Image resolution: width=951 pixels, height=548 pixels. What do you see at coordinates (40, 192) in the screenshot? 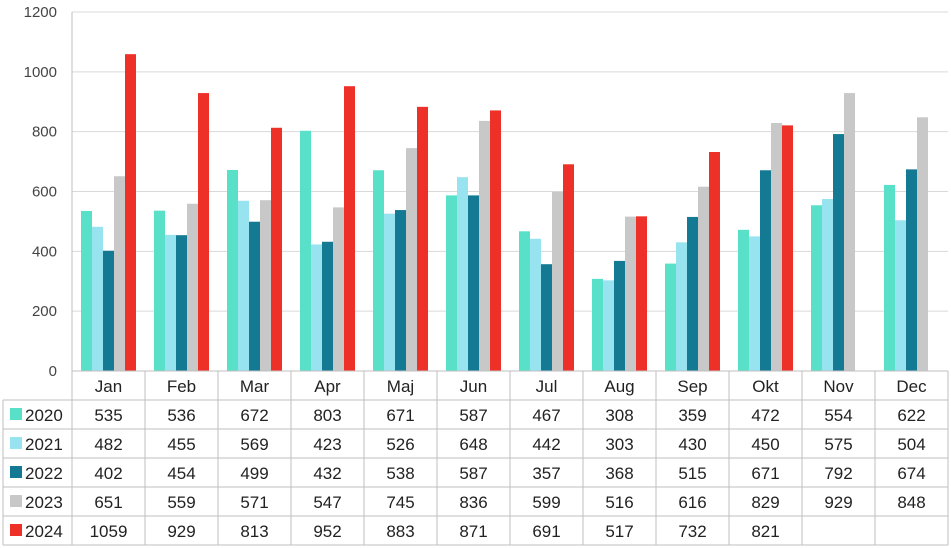
I see `y-axis-ticks: 0 200 400 600 800 1000 1200` at bounding box center [40, 192].